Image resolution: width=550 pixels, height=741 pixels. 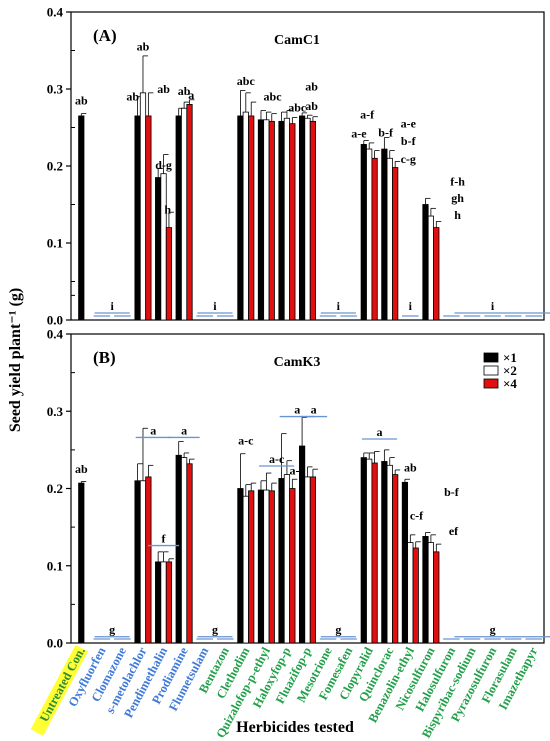 What do you see at coordinates (295, 727) in the screenshot?
I see `x-axis-title: Herbicides tested` at bounding box center [295, 727].